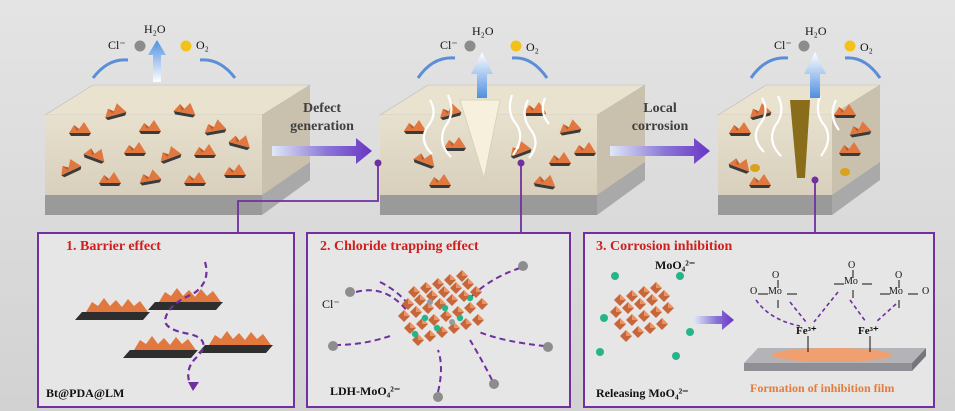 This screenshot has width=955, height=411. I want to click on inhibition-film-illustration, so click(835, 320).